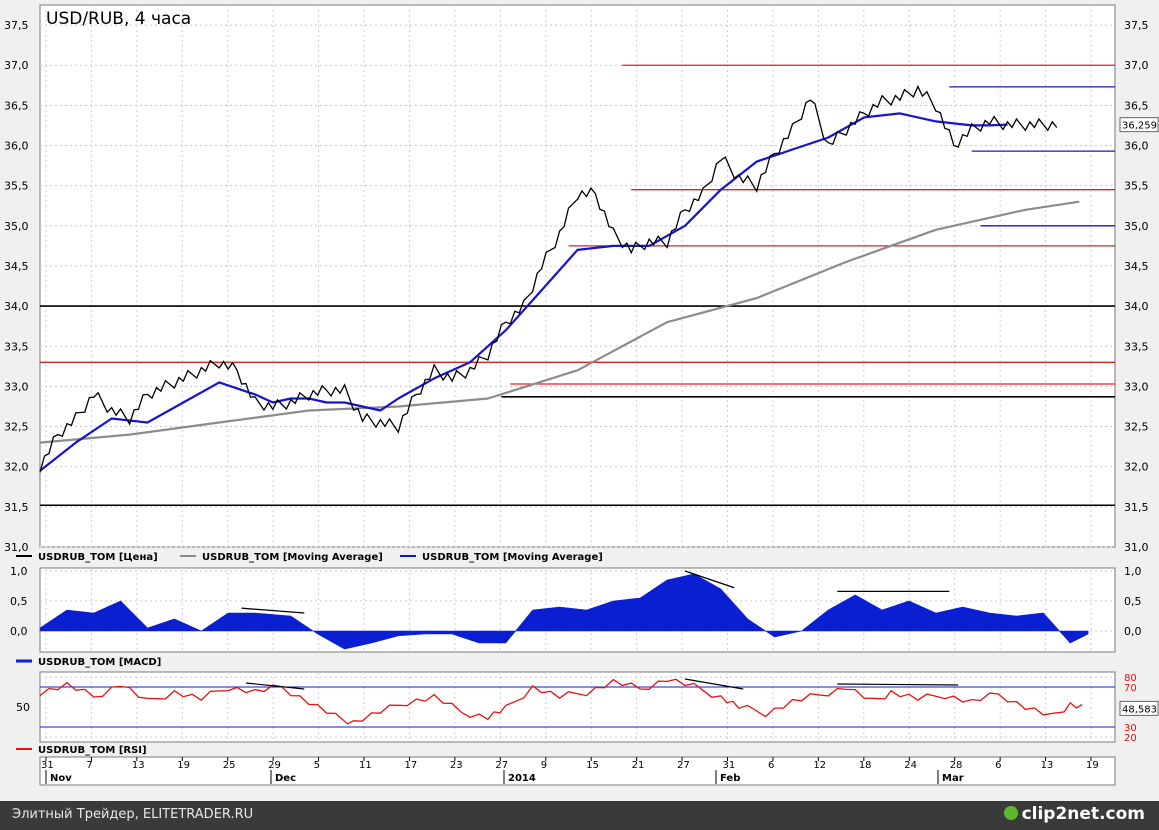 The height and width of the screenshot is (830, 1159). What do you see at coordinates (274, 765) in the screenshot?
I see `x-tick-label: 29` at bounding box center [274, 765].